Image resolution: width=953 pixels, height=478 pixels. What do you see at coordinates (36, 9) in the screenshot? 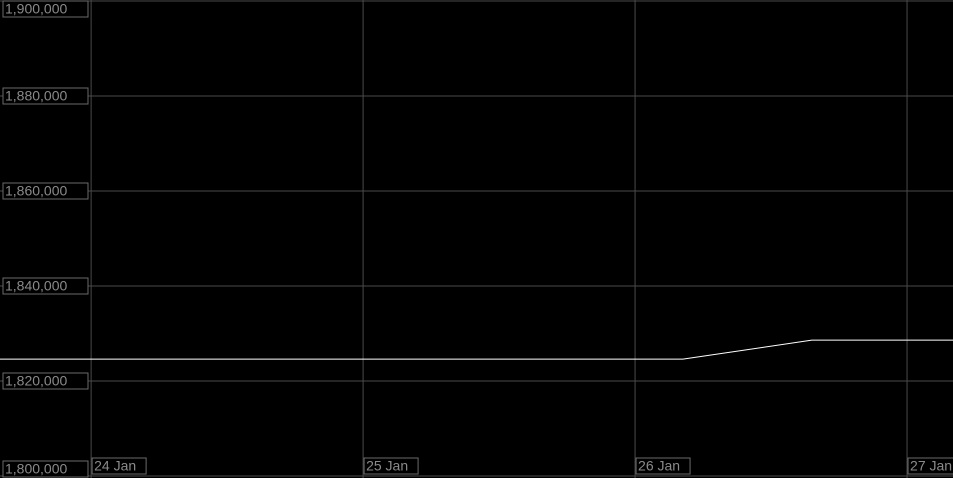
I see `y-tick-label: 1,900,000` at bounding box center [36, 9].